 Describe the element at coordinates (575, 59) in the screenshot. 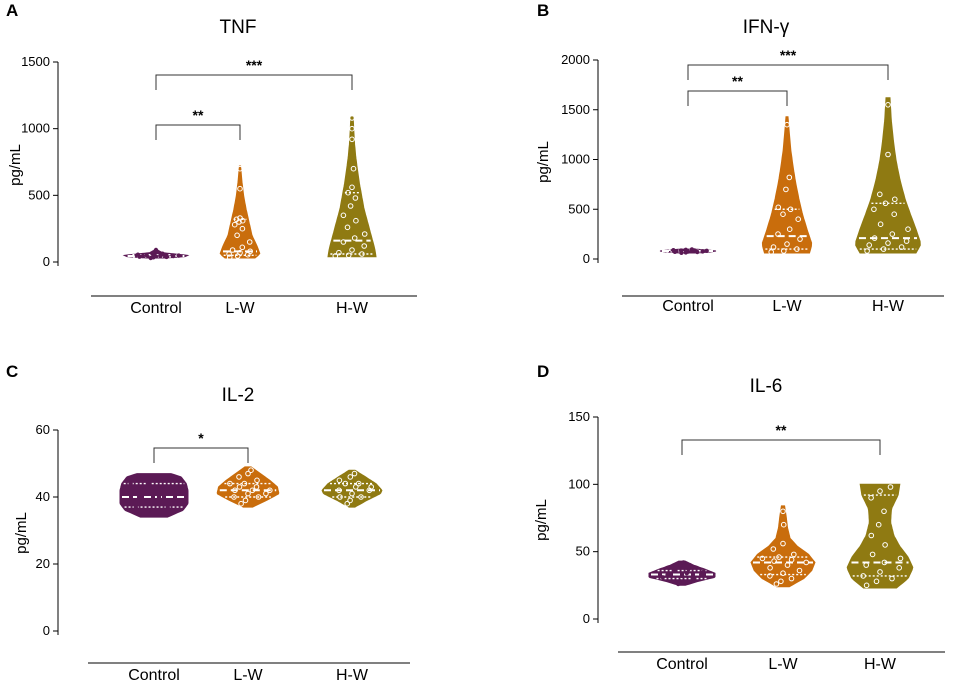

I see `y-tick-label: 2000` at that location.